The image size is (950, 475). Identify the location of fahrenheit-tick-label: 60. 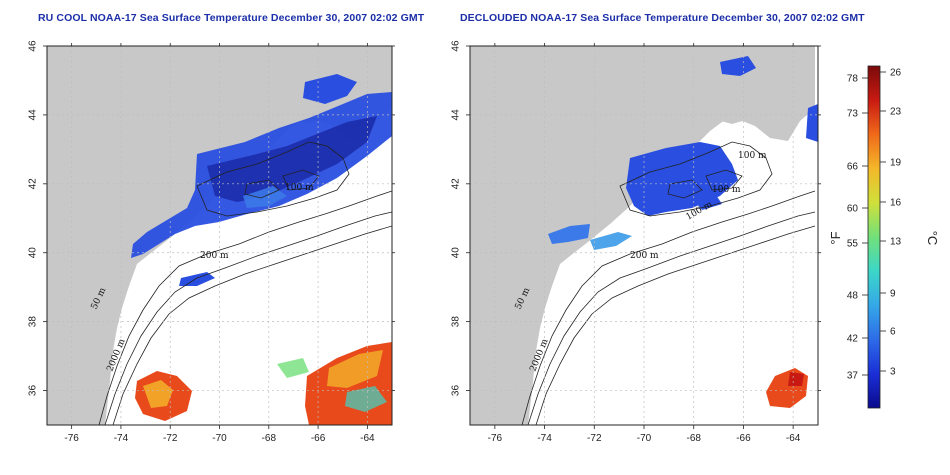
(853, 209).